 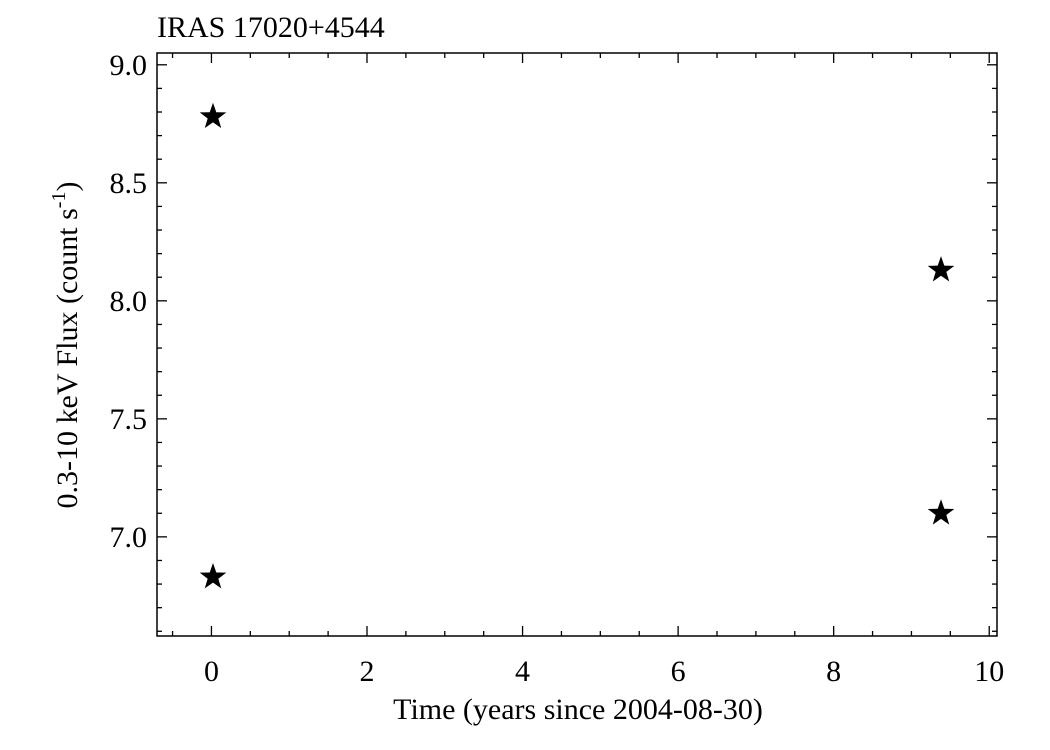 I want to click on y-axis-label-superscript: -1, so click(x=59, y=200).